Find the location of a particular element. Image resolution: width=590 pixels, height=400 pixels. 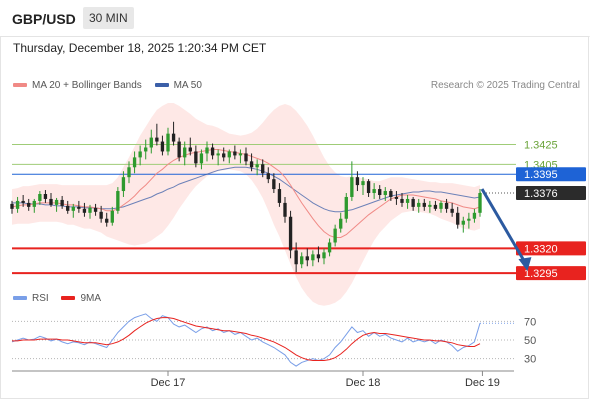

header-bar: GBP/USD 30 MIN is located at coordinates (295, 18).